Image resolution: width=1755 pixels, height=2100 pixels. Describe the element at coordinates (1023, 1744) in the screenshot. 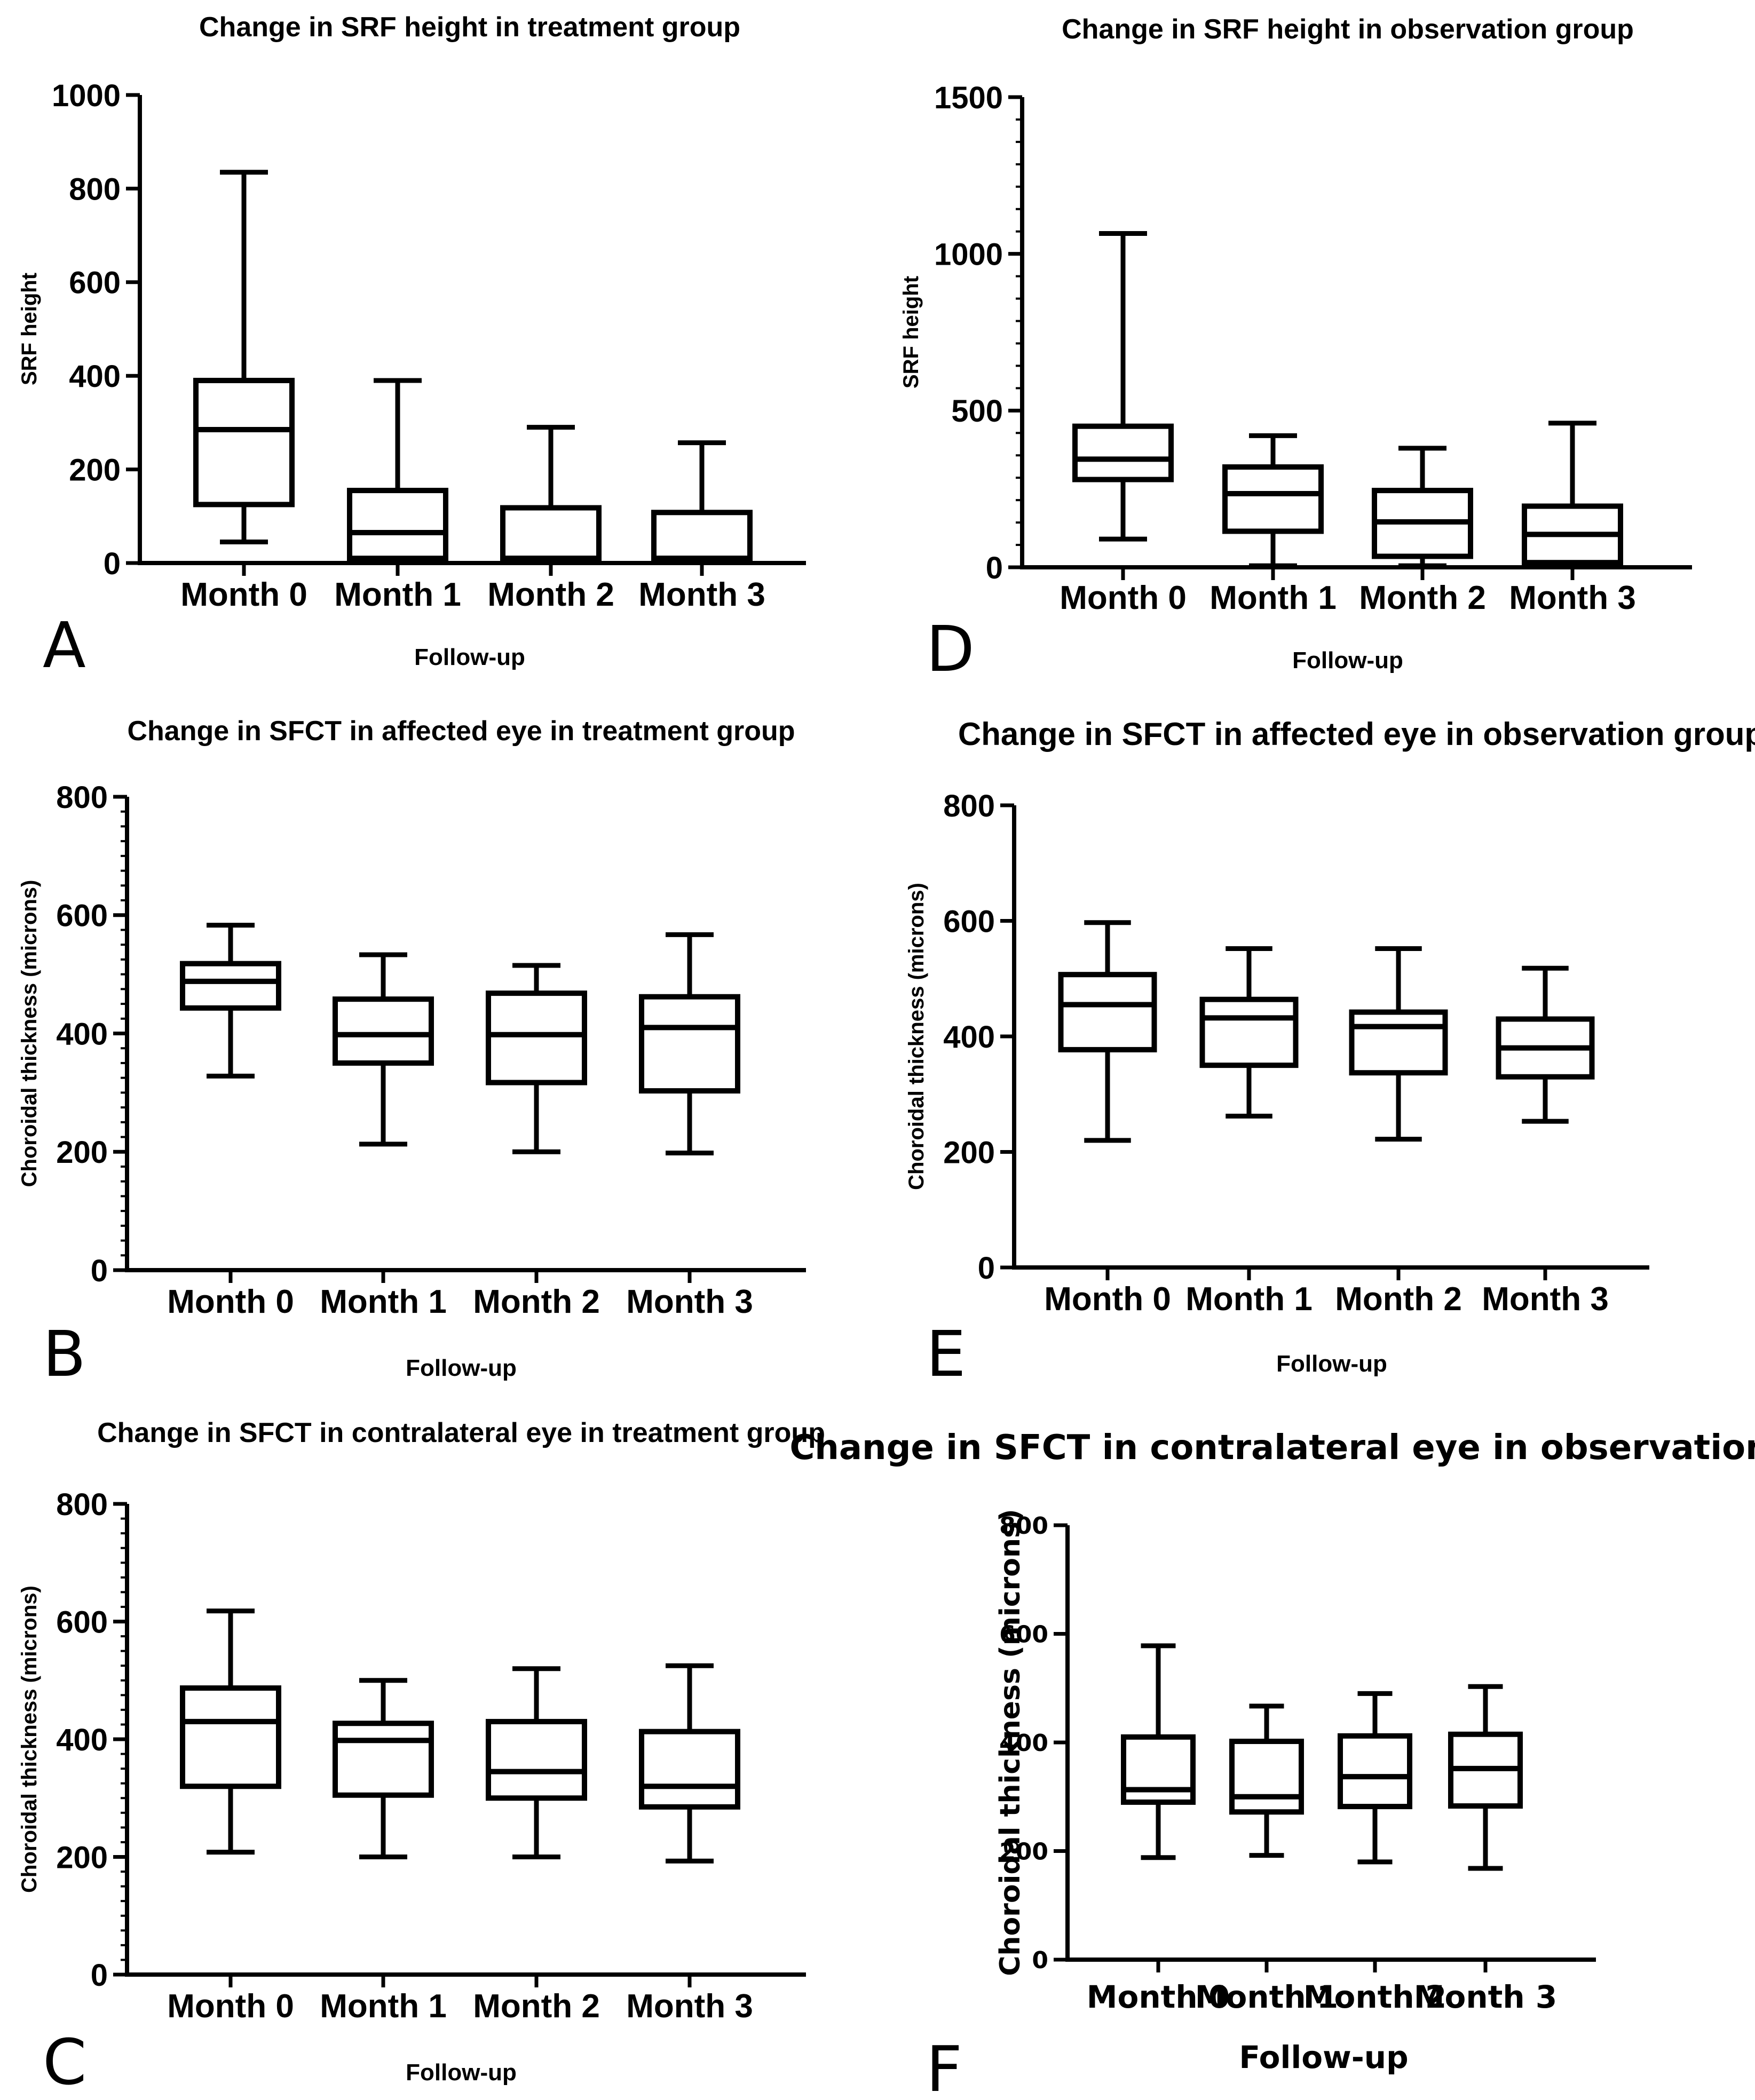

I see `panel-f-y-tick-label: 400` at that location.